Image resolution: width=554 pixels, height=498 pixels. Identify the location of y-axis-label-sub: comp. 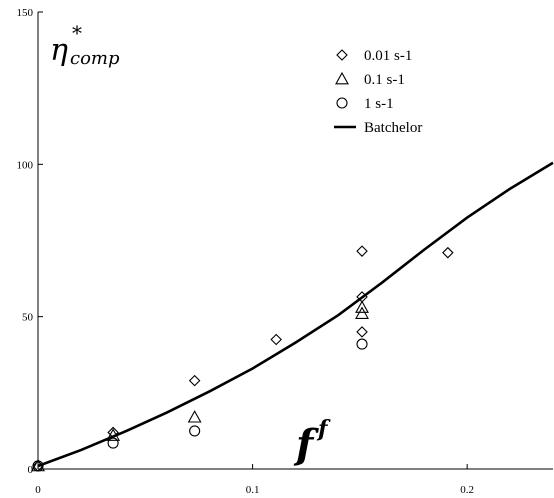
(95, 58).